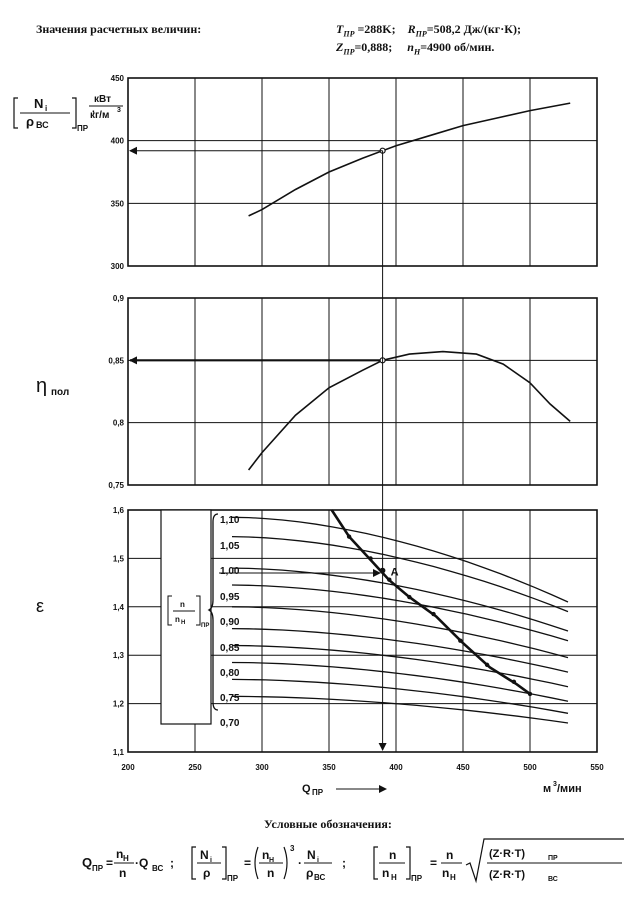  Describe the element at coordinates (373, 47) in the screenshot. I see `param-z-value: =0,888;` at that location.